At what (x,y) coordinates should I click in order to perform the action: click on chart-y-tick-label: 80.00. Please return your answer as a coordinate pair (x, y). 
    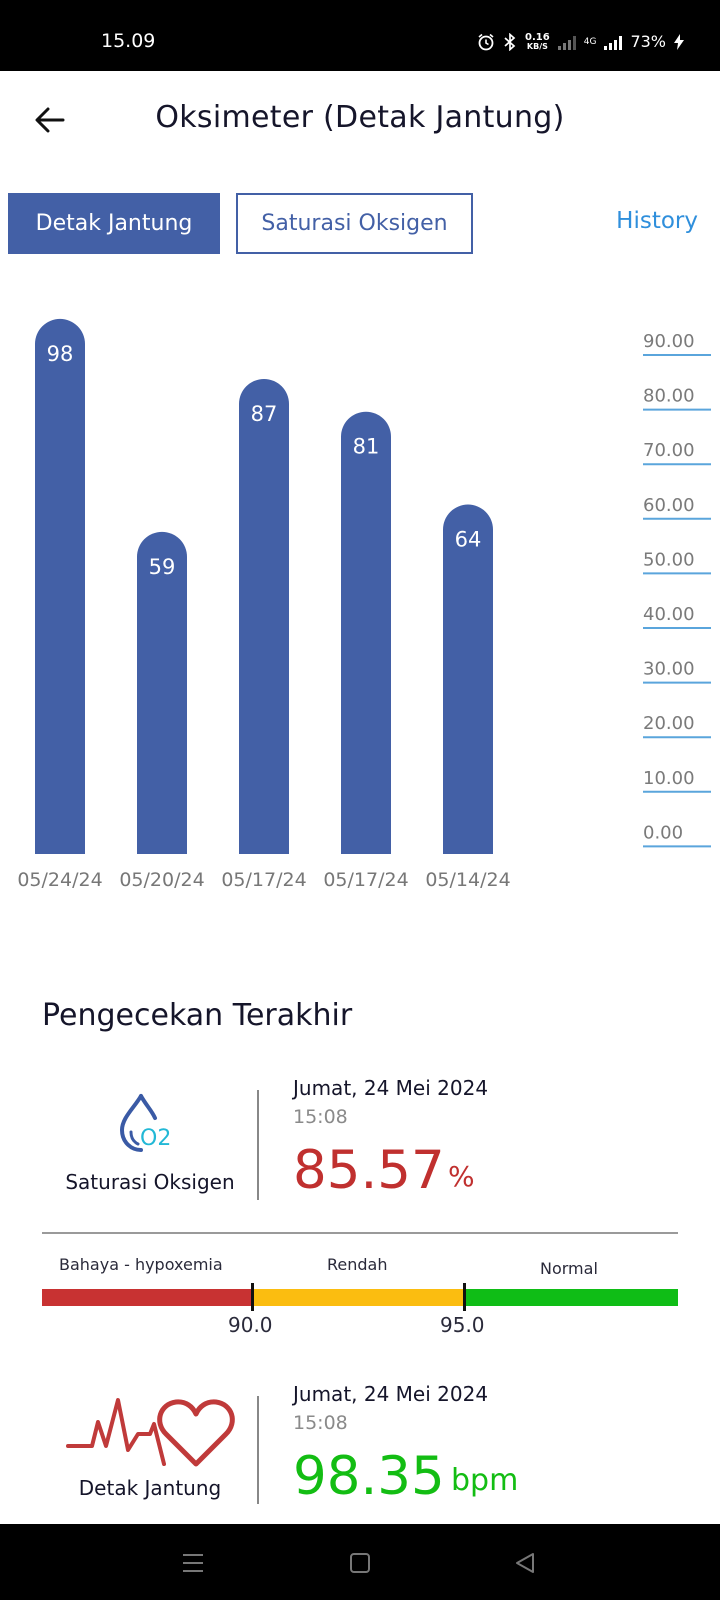
    Looking at the image, I should click on (669, 396).